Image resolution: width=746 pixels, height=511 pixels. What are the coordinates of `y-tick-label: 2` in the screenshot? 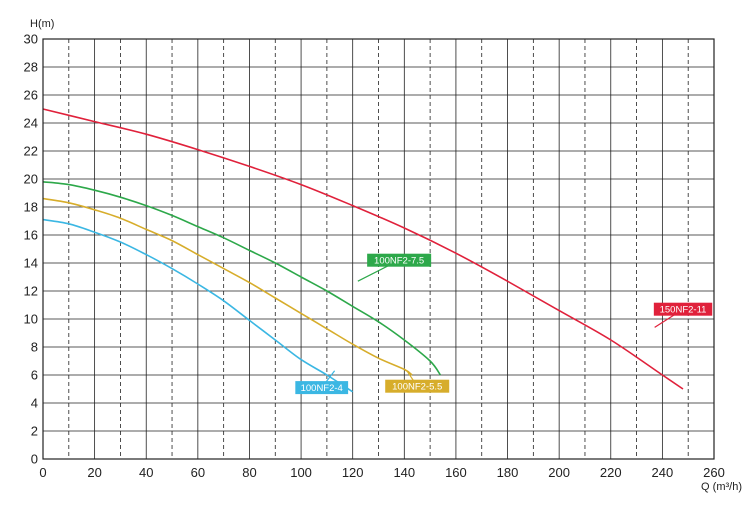 It's located at (34, 431).